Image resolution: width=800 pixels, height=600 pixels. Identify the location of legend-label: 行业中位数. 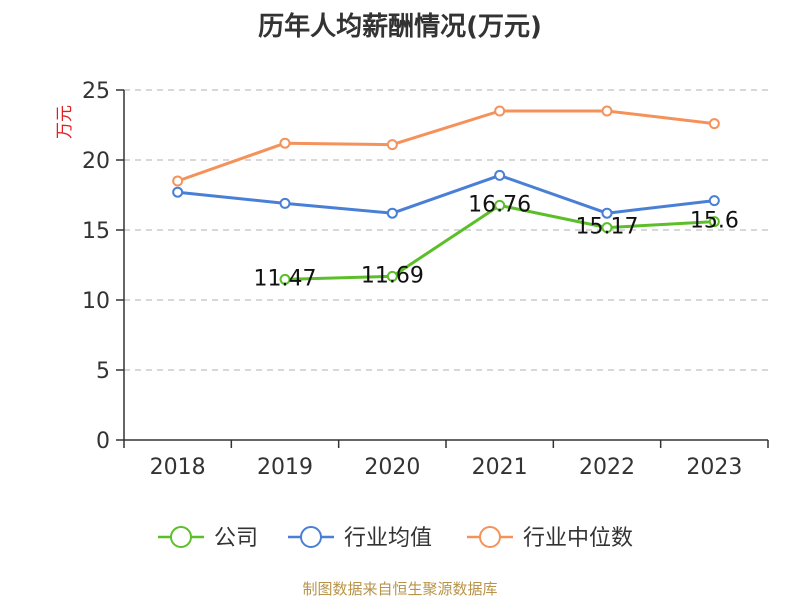
(578, 538).